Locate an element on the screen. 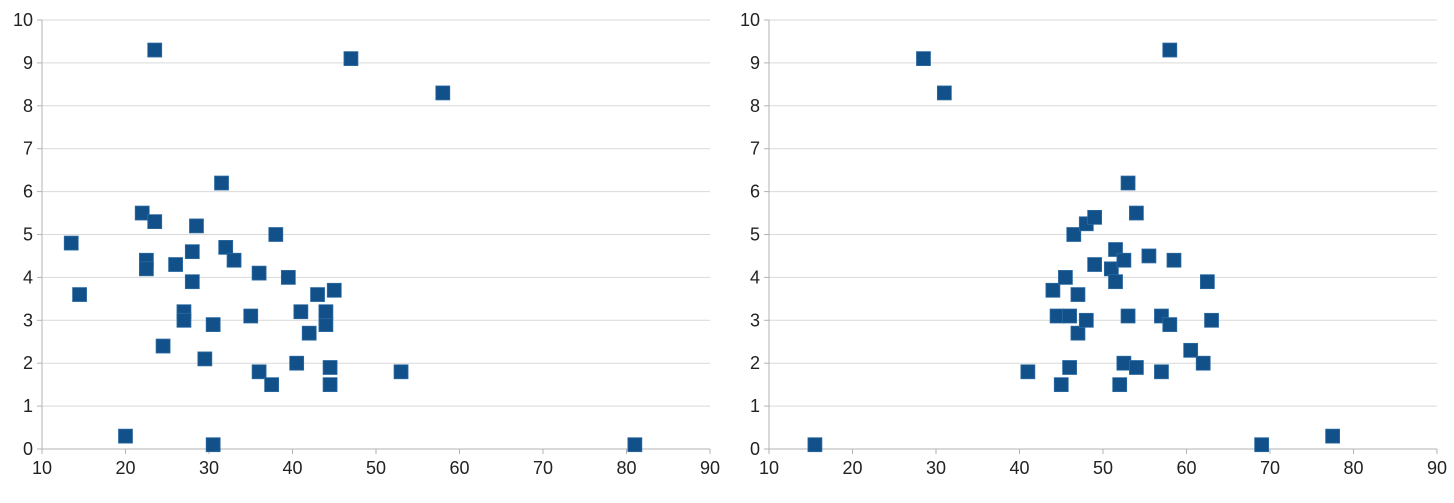 The width and height of the screenshot is (1454, 503). x-axis-tick-label: 90 is located at coordinates (710, 468).